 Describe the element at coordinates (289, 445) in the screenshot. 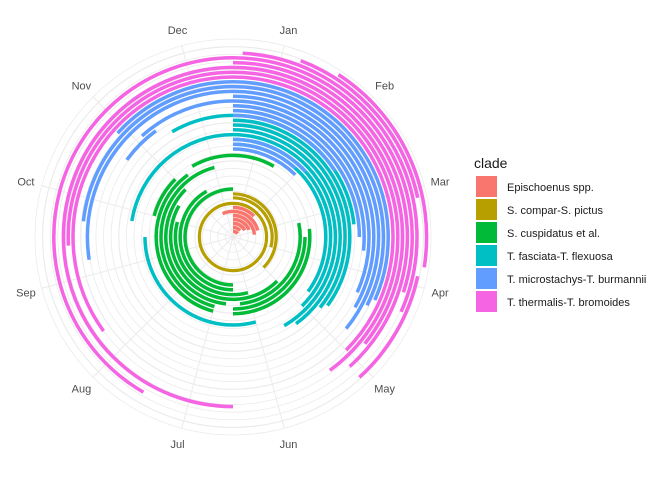

I see `month-label: Jun` at that location.